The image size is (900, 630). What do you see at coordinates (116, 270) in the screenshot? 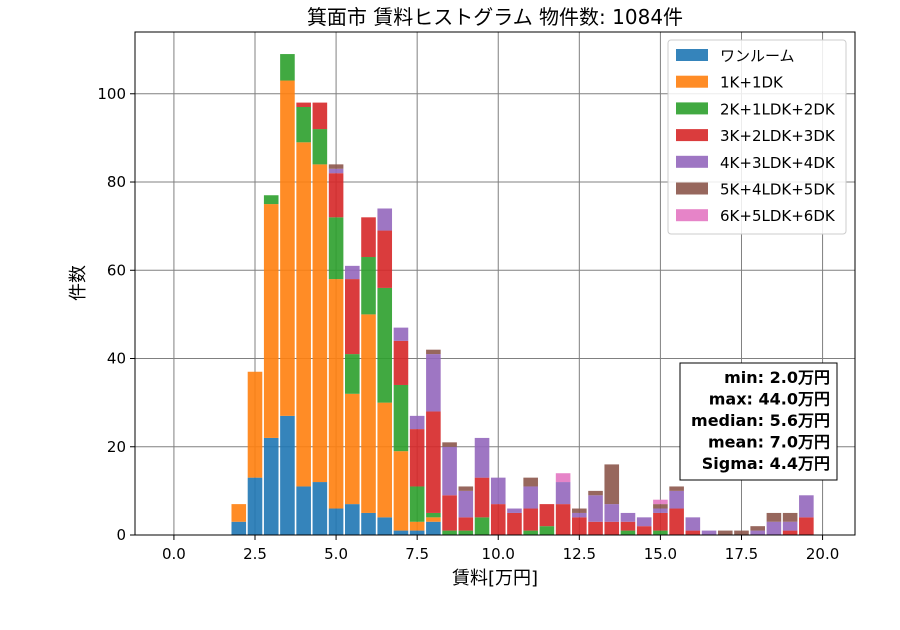
I see `y-tick-label: 60` at bounding box center [116, 270].